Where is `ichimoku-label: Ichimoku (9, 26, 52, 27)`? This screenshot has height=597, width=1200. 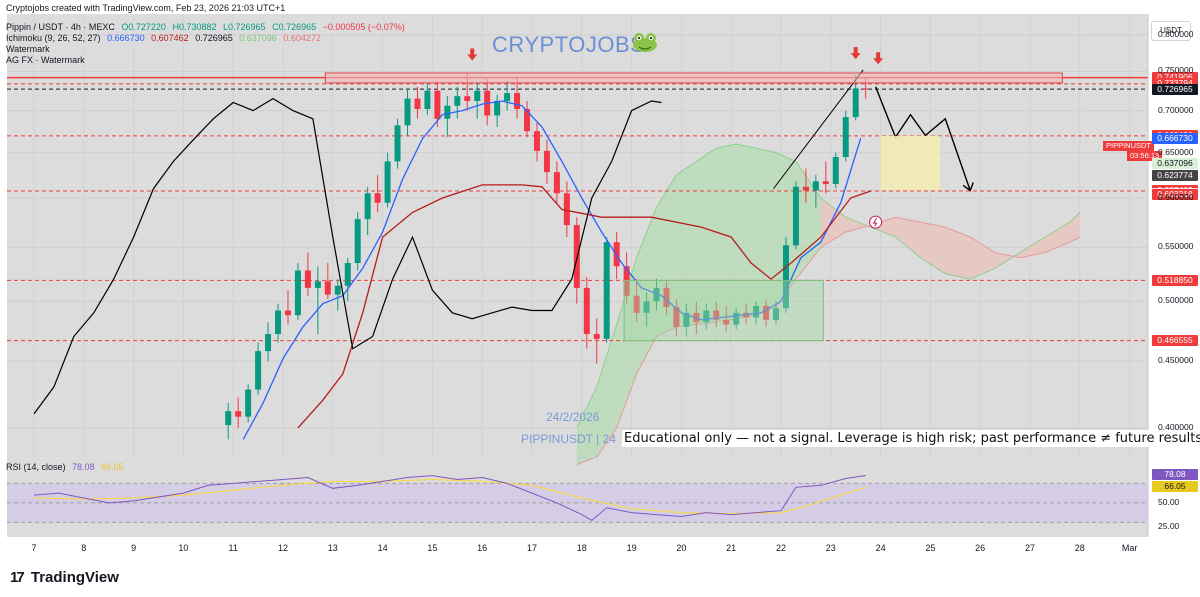 ichimoku-label: Ichimoku (9, 26, 52, 27) is located at coordinates (53, 38).